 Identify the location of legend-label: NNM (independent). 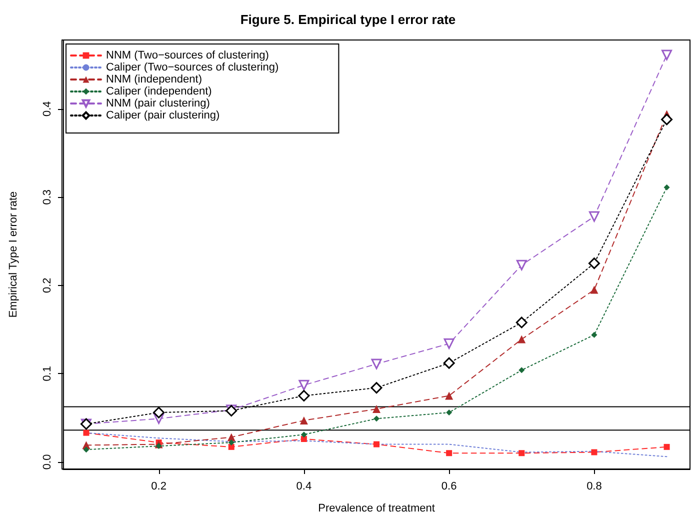
(154, 80).